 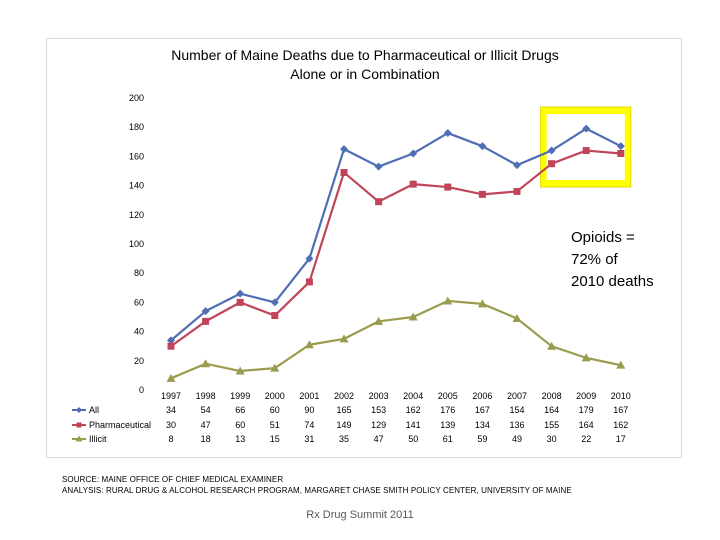 I want to click on data-label: 90, so click(x=309, y=410).